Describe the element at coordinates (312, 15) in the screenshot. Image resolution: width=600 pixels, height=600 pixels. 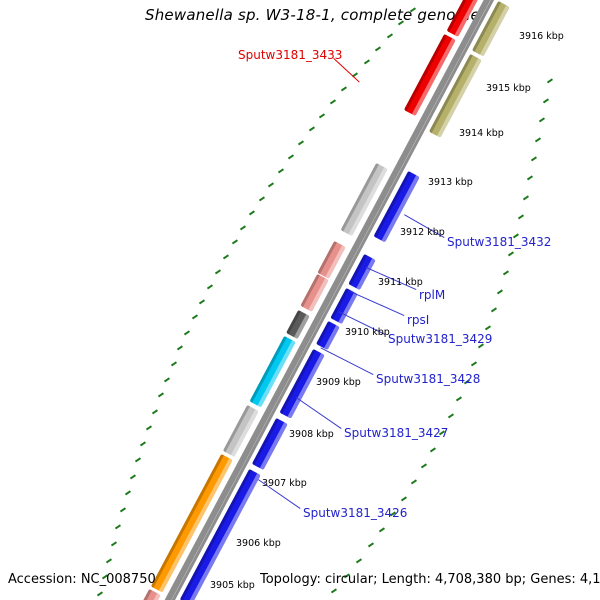
I see `page-title: Shewanella sp. W3-18-1, complete genome` at that location.